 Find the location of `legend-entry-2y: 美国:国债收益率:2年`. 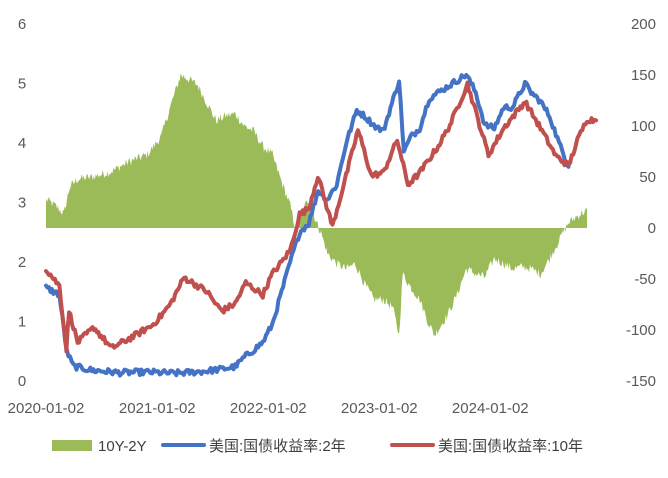

legend-entry-2y: 美国:国债收益率:2年 is located at coordinates (253, 446).